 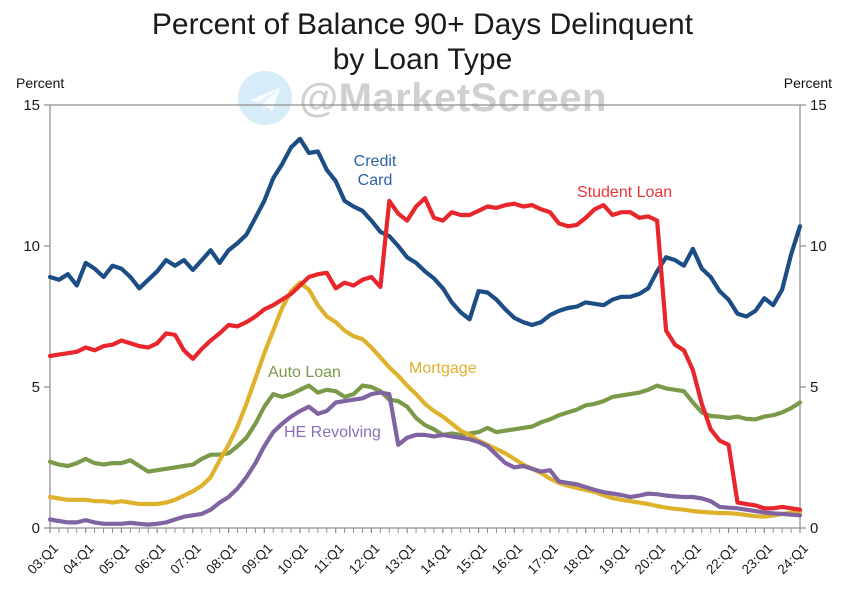 I want to click on series-label-mortgage: Mortgage, so click(x=443, y=368).